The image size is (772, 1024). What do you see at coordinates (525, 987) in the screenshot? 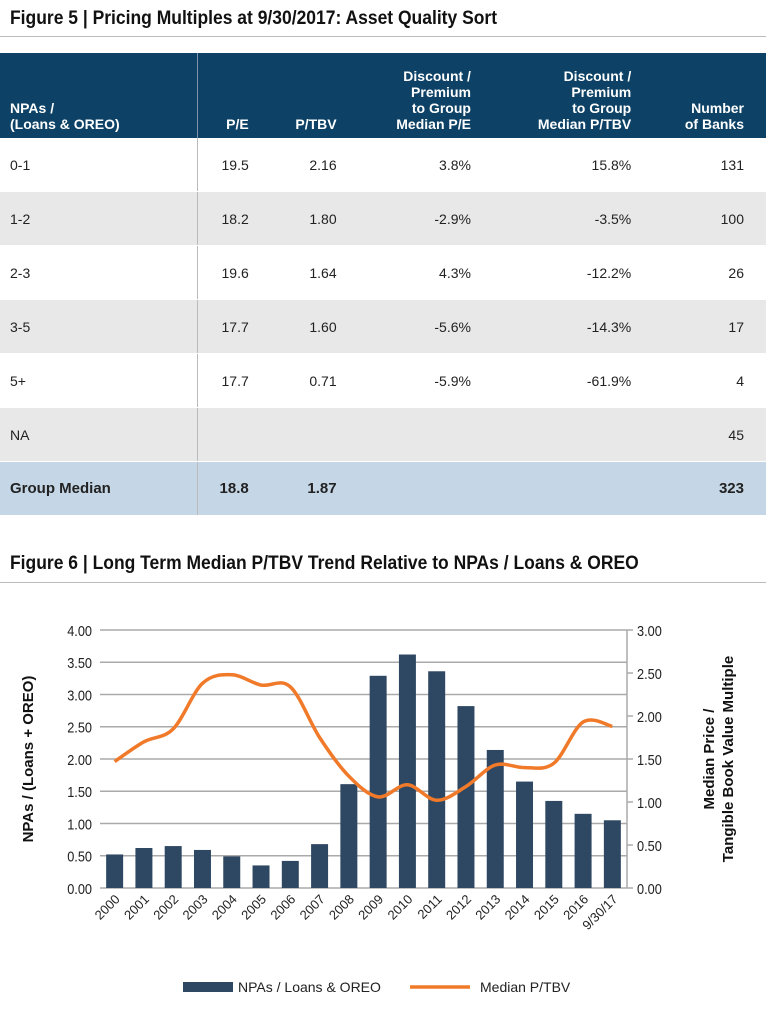
I see `legend-label: Median P/TBV` at bounding box center [525, 987].